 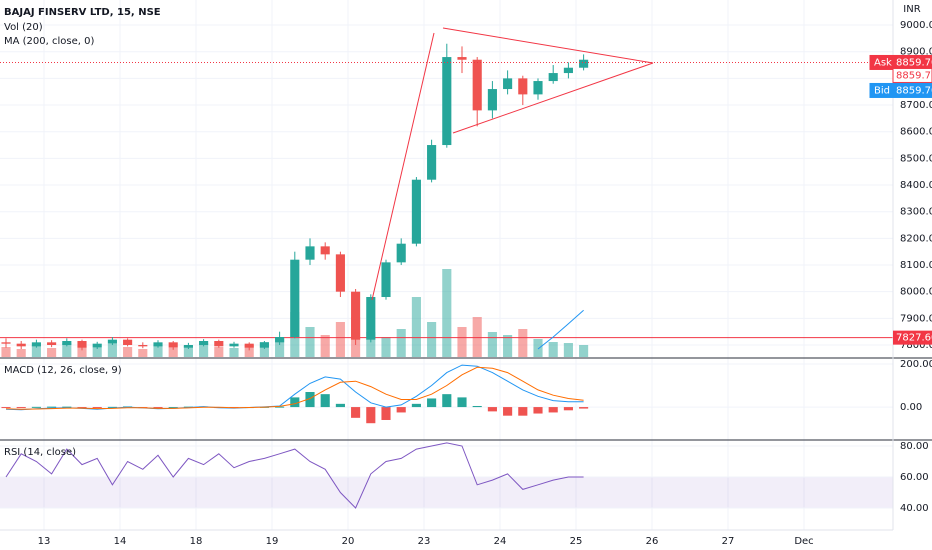 What do you see at coordinates (914, 446) in the screenshot?
I see `y-tick-label: 80.00` at bounding box center [914, 446].